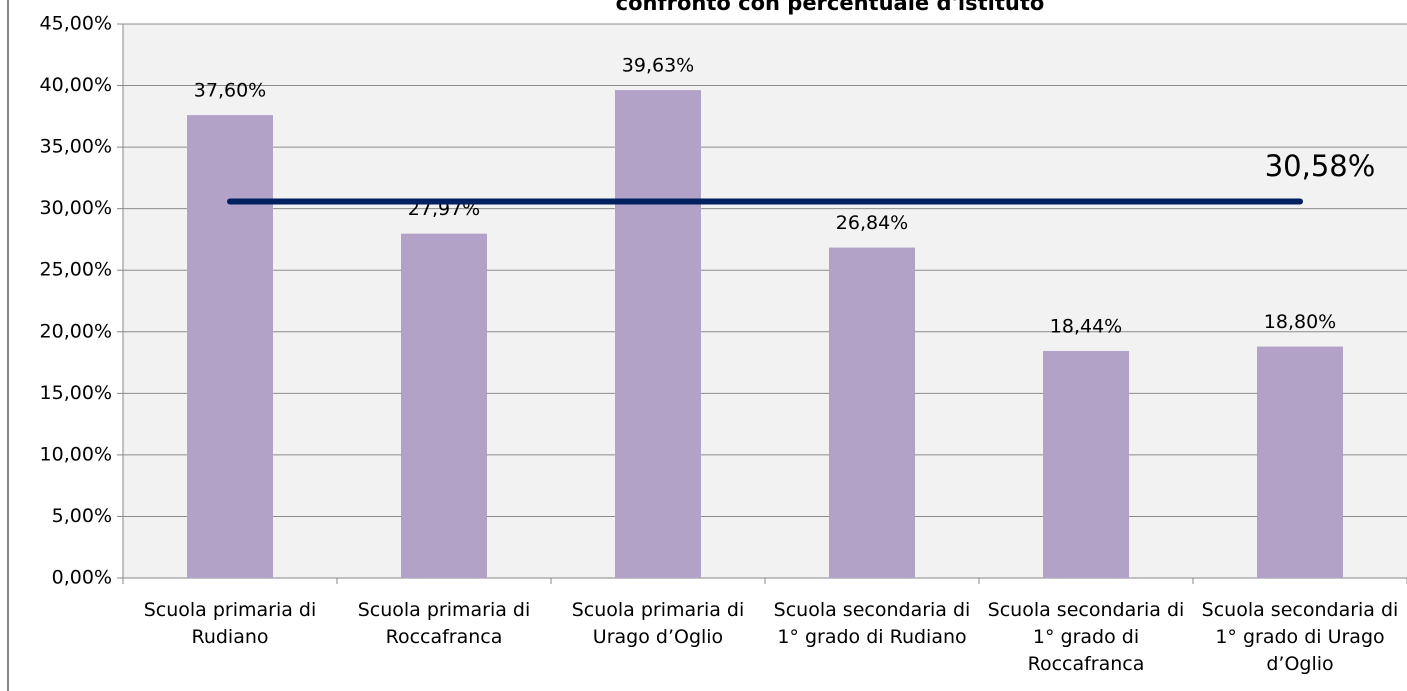  Describe the element at coordinates (1320, 166) in the screenshot. I see `reference-label: 30,58%` at that location.